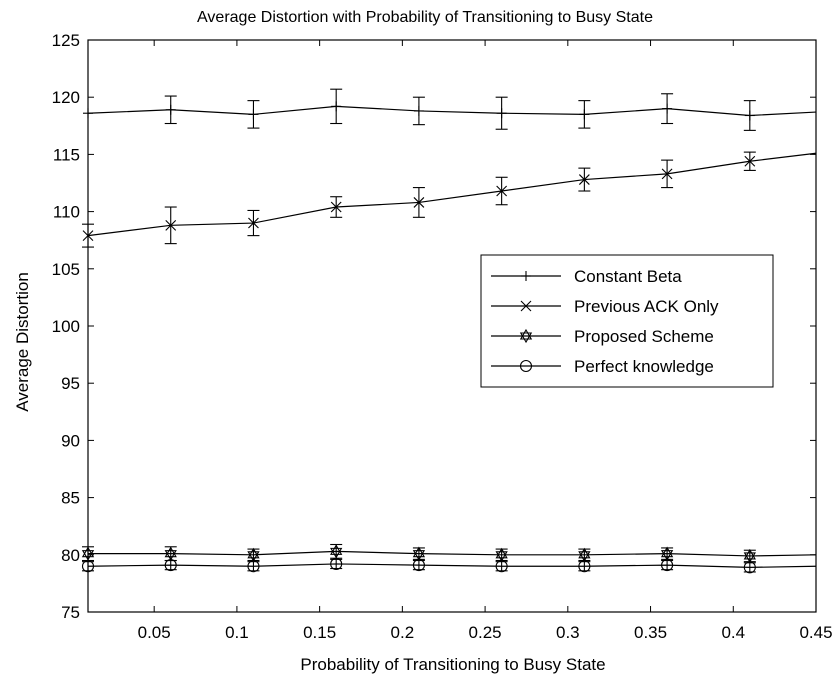  I want to click on x-tick-label: 0.45, so click(815, 632).